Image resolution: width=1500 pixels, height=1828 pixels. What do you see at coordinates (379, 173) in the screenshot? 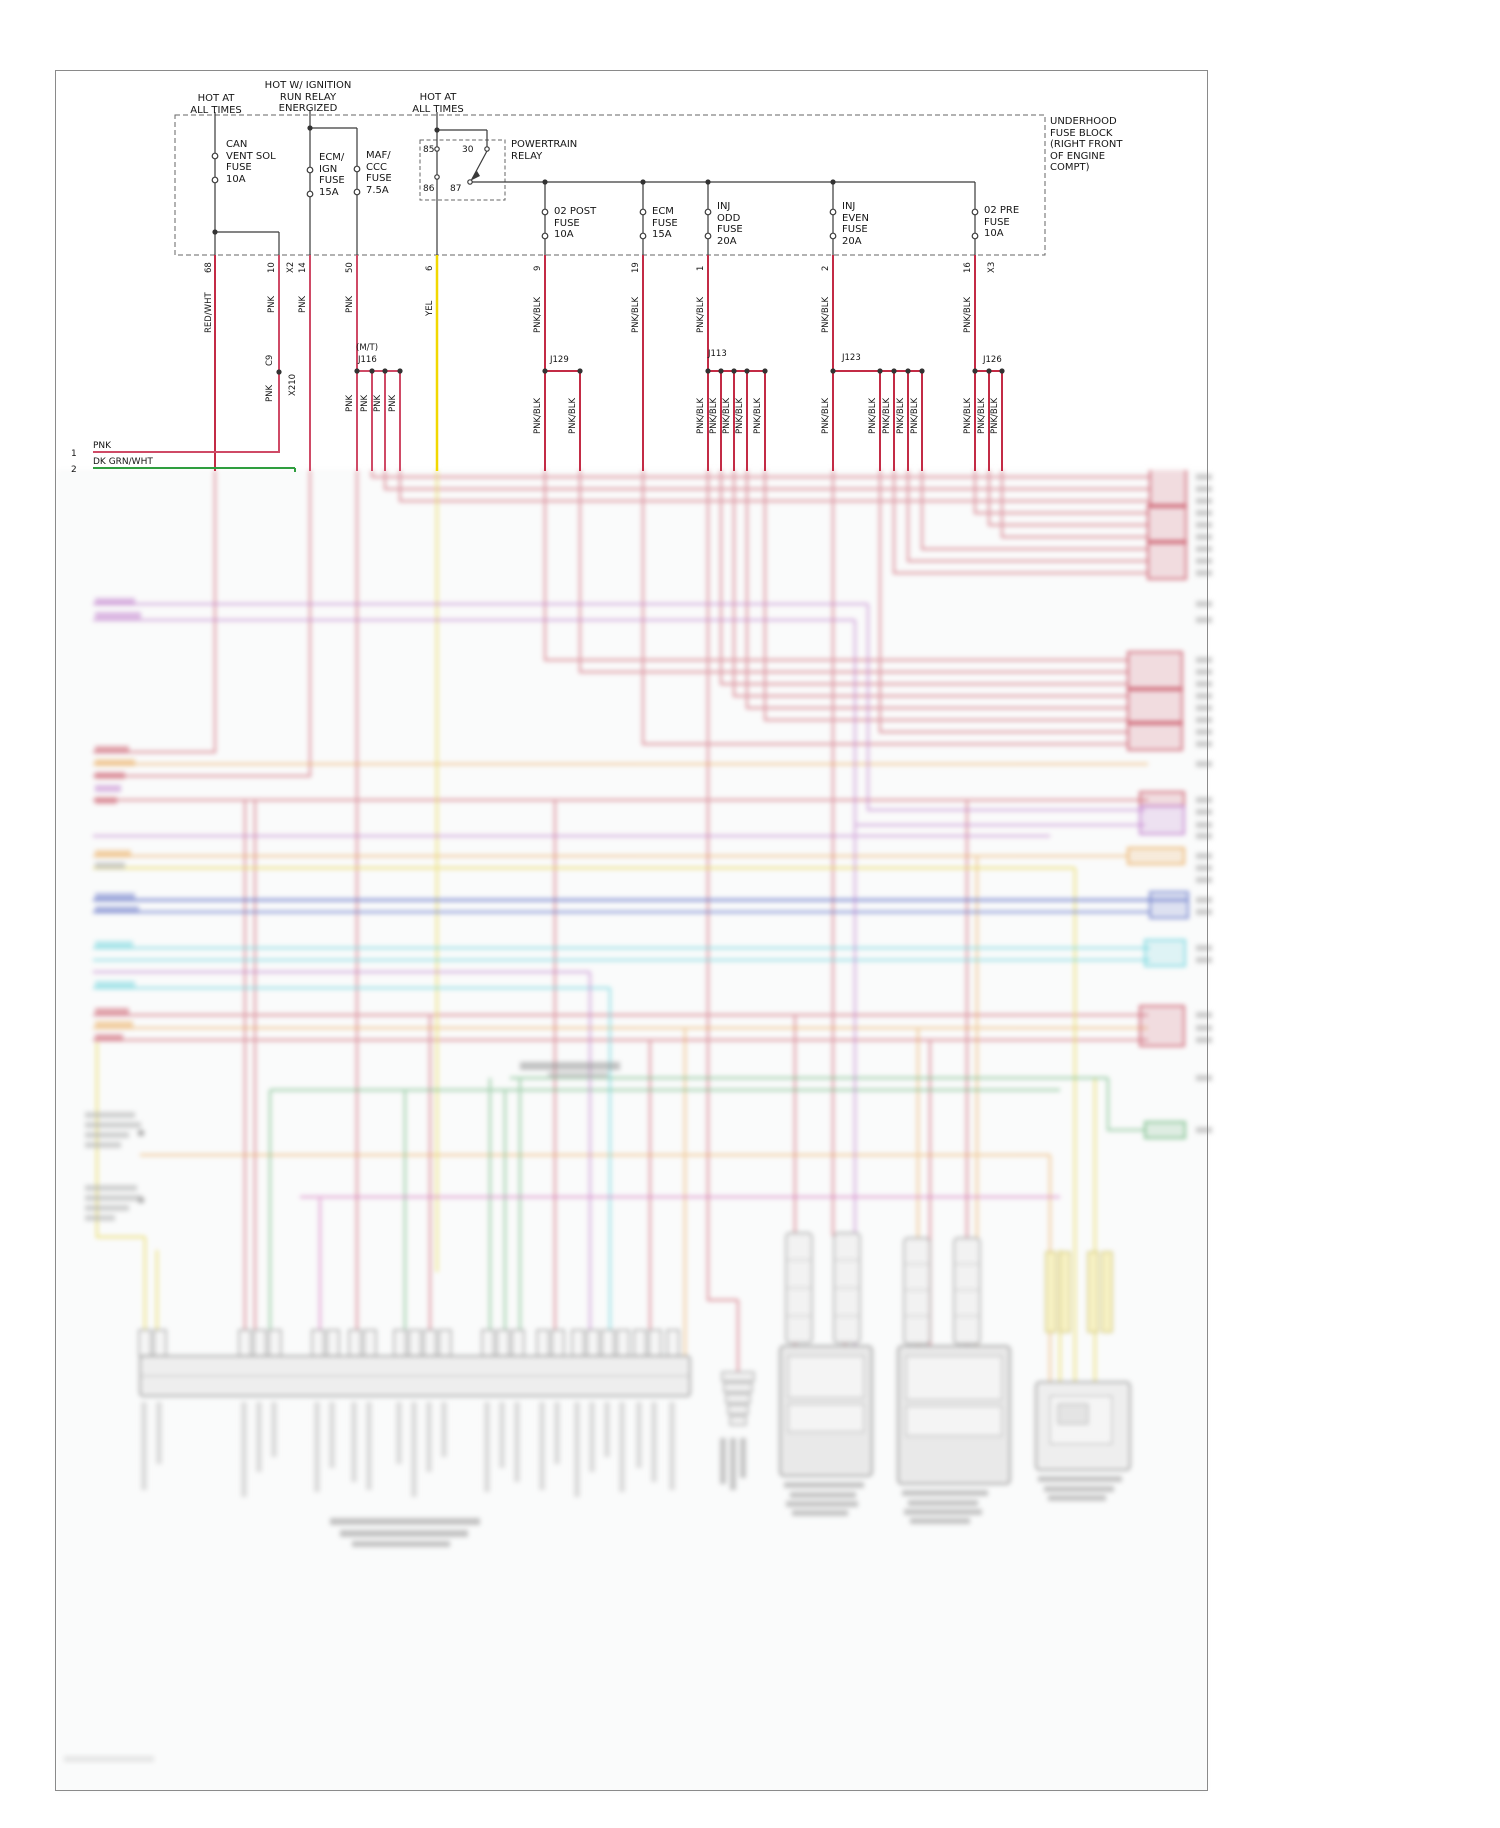
I see `fuse-label-maf-ccc: MAF/ CCC FUSE 7.5A` at bounding box center [379, 173].